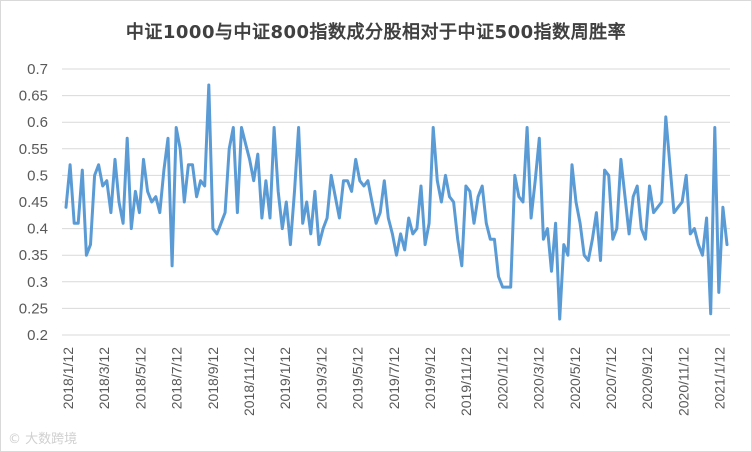  What do you see at coordinates (647, 378) in the screenshot?
I see `x-tick-label: 2020/9/12` at bounding box center [647, 378].